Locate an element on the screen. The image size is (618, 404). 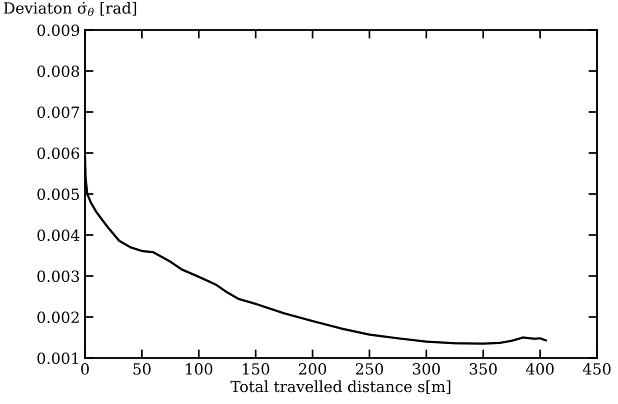
y-tick-label: 0.004 is located at coordinates (58, 235).